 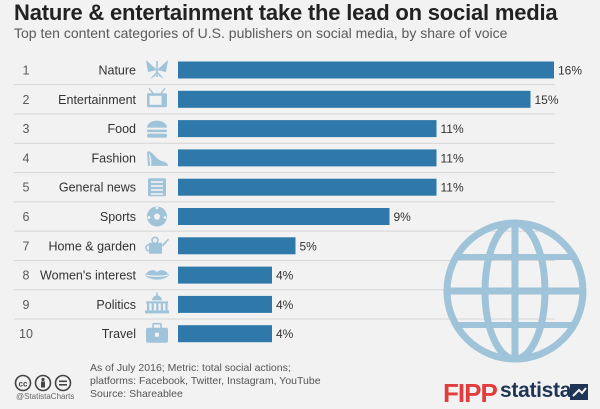 What do you see at coordinates (309, 246) in the screenshot?
I see `value-label: 5%` at bounding box center [309, 246].